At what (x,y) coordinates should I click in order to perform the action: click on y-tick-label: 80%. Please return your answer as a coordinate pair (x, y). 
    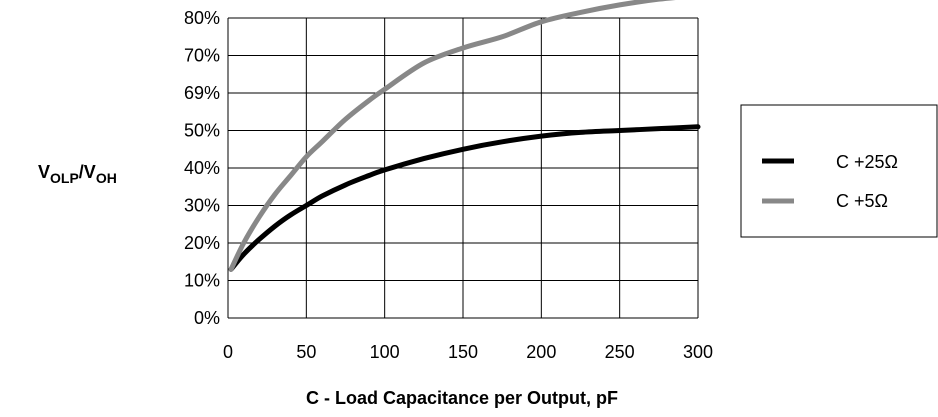
    Looking at the image, I should click on (202, 18).